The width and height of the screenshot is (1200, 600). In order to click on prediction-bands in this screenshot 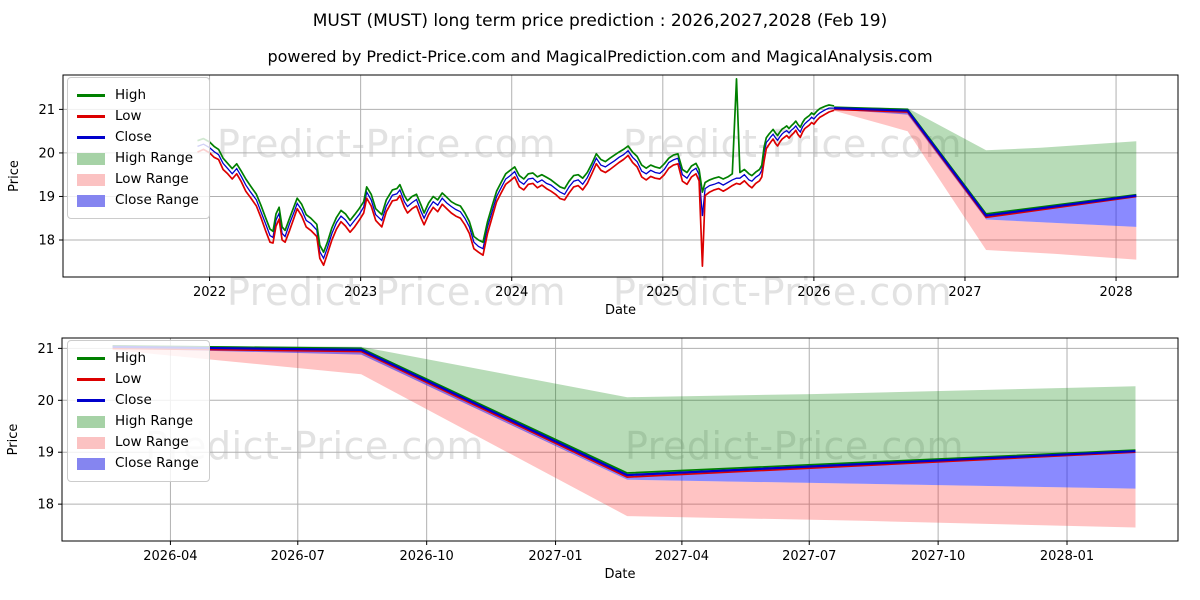, I will do `click(985, 183)`.